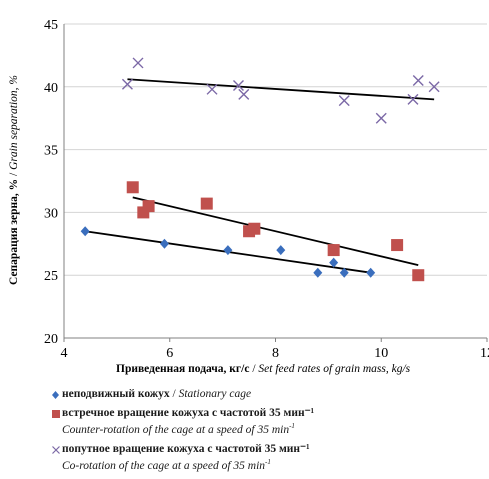  Describe the element at coordinates (51, 25) in the screenshot. I see `y-tick-label: 45` at that location.